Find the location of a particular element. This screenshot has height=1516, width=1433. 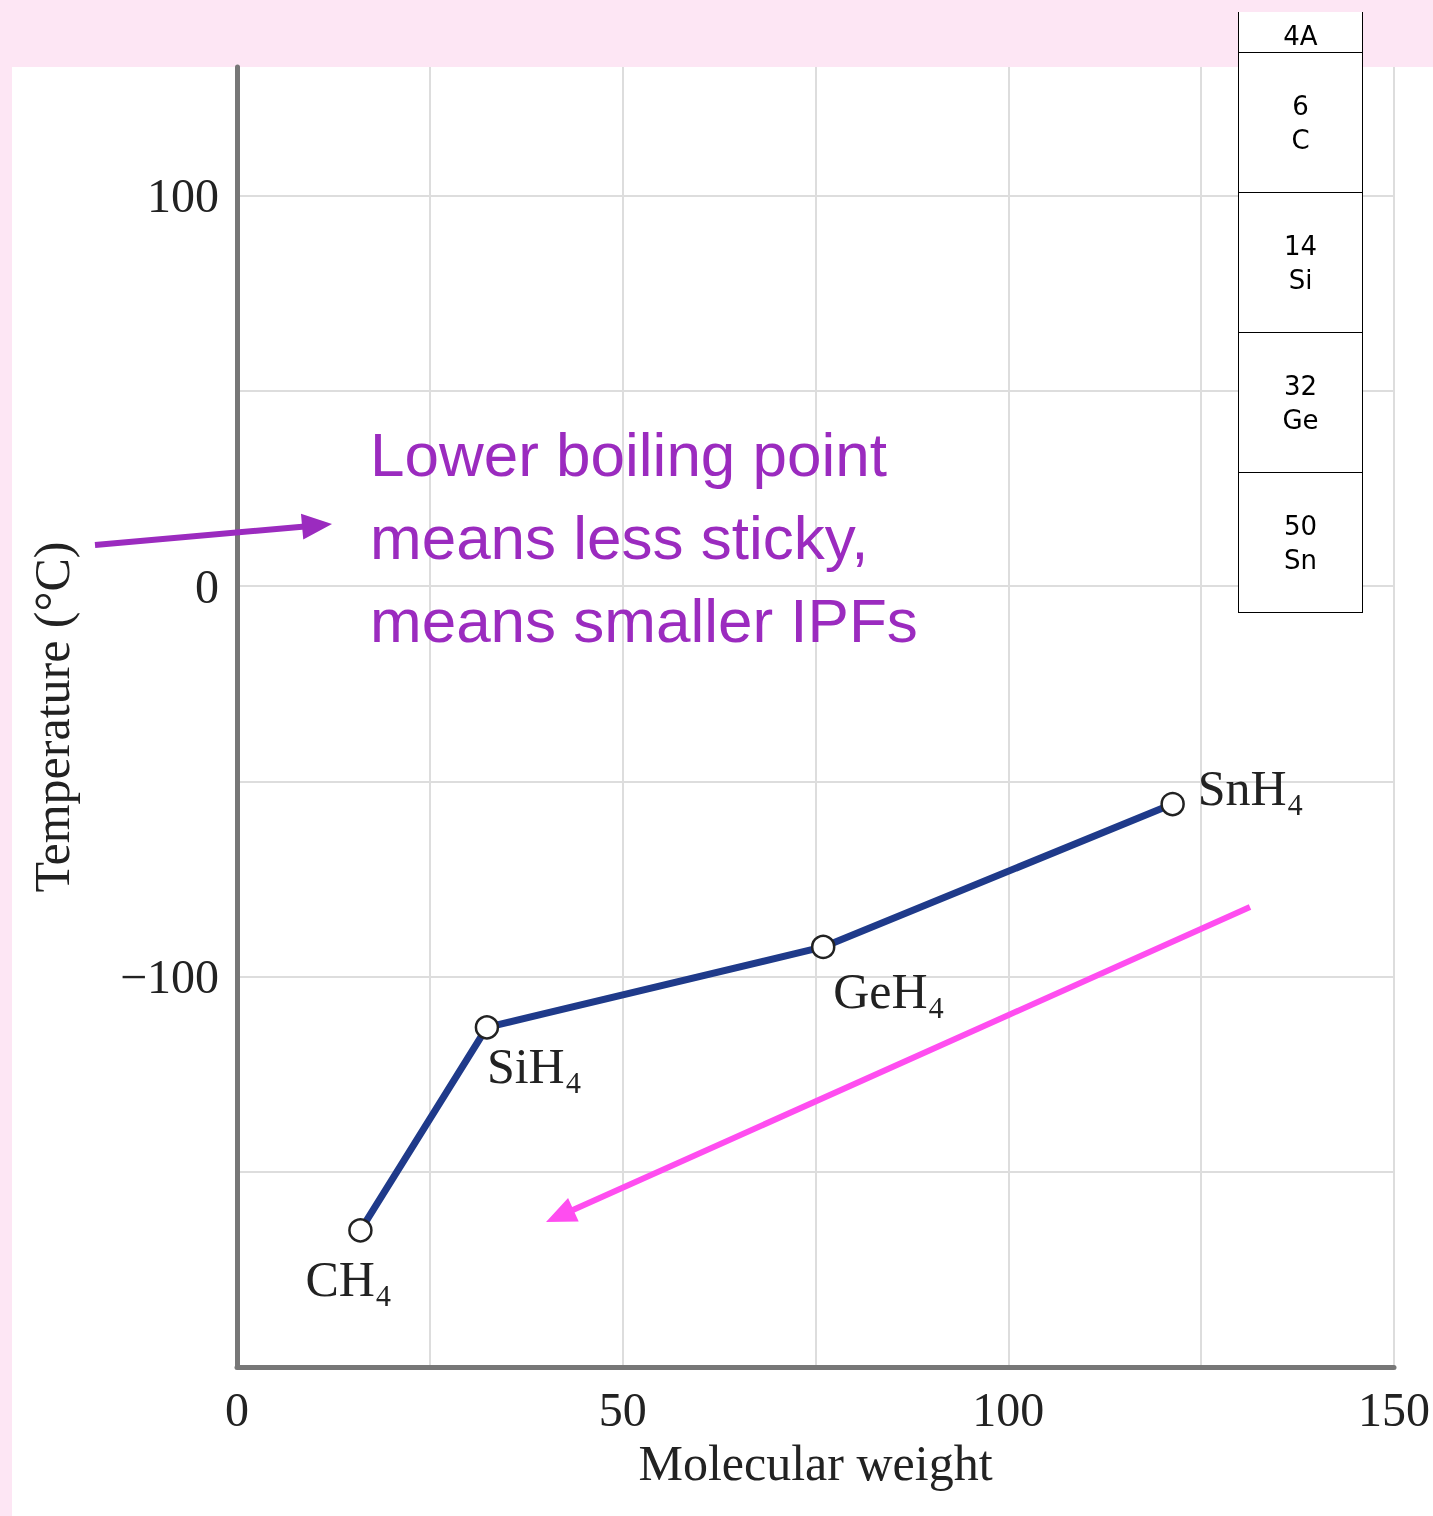

annotation: SiH₄ is located at coordinates (534, 1066).